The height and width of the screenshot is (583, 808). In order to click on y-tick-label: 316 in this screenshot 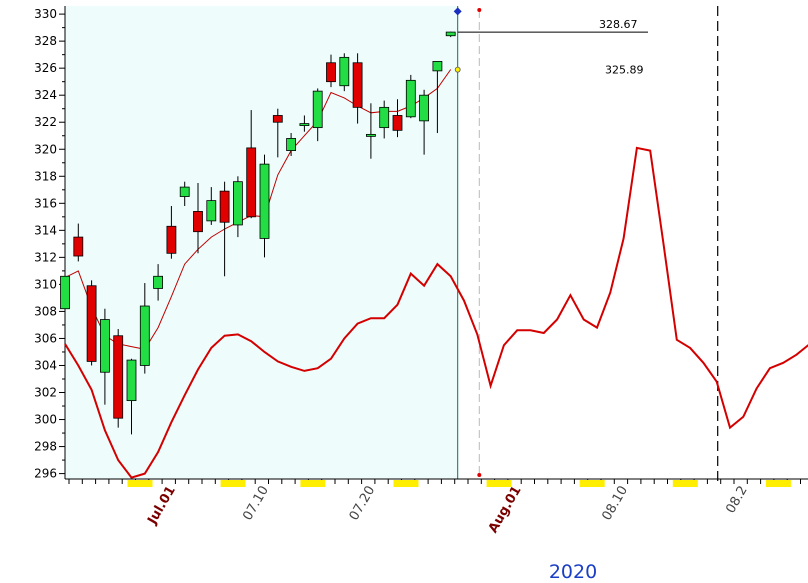, I will do `click(45, 203)`.